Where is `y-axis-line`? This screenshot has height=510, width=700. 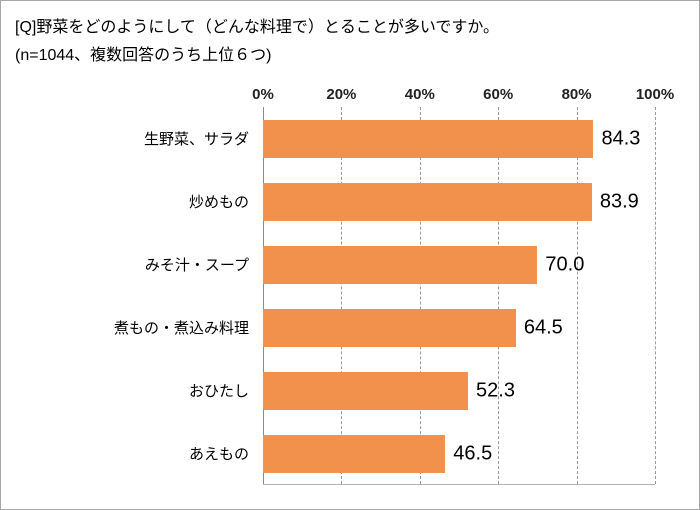
y-axis-line is located at coordinates (263, 295).